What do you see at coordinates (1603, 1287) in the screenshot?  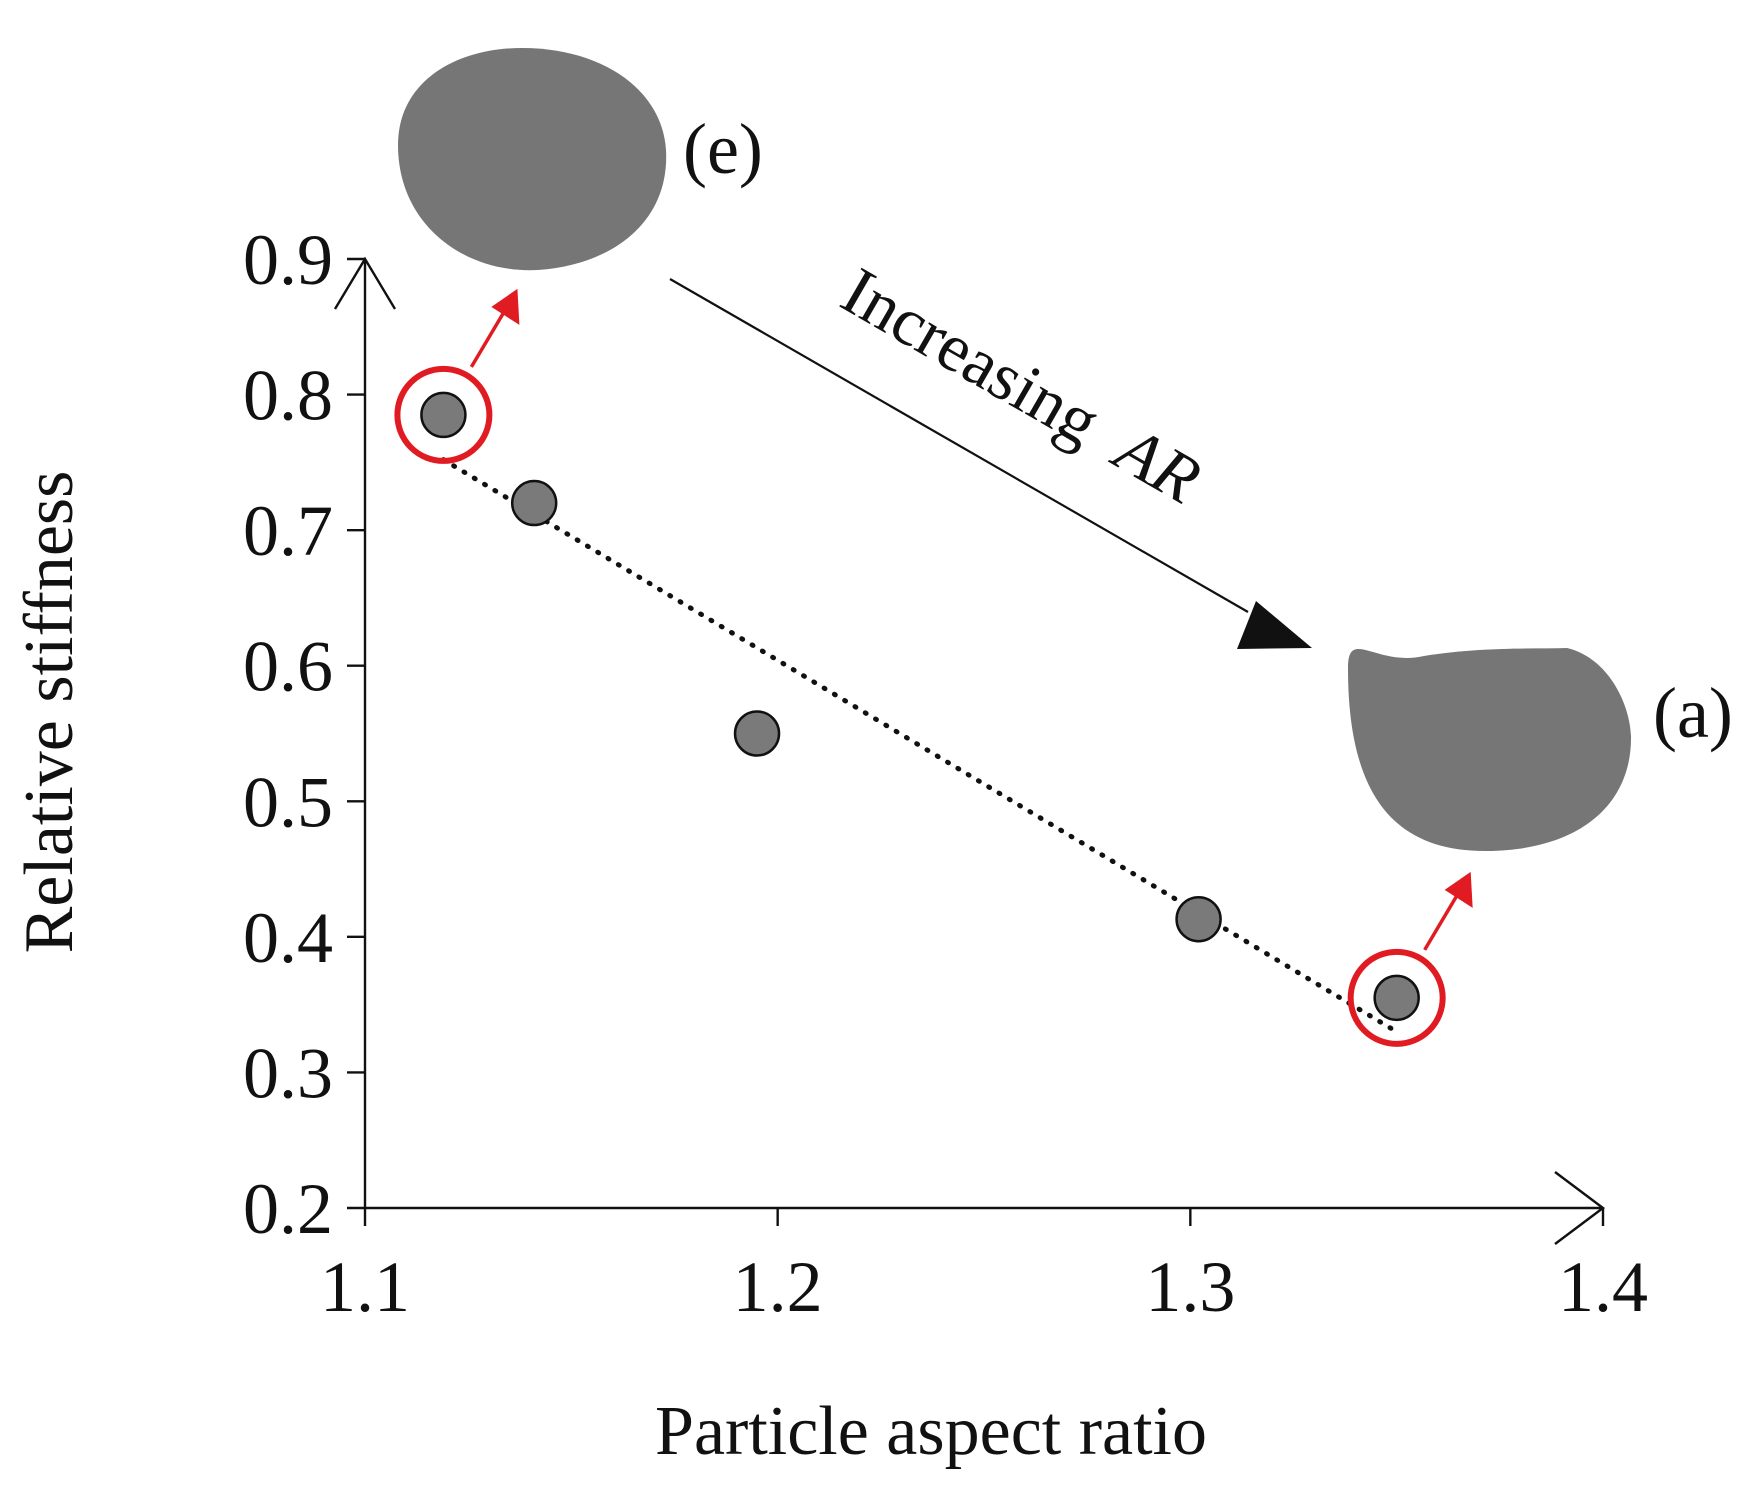 I see `x-tick-label: 1.4` at bounding box center [1603, 1287].